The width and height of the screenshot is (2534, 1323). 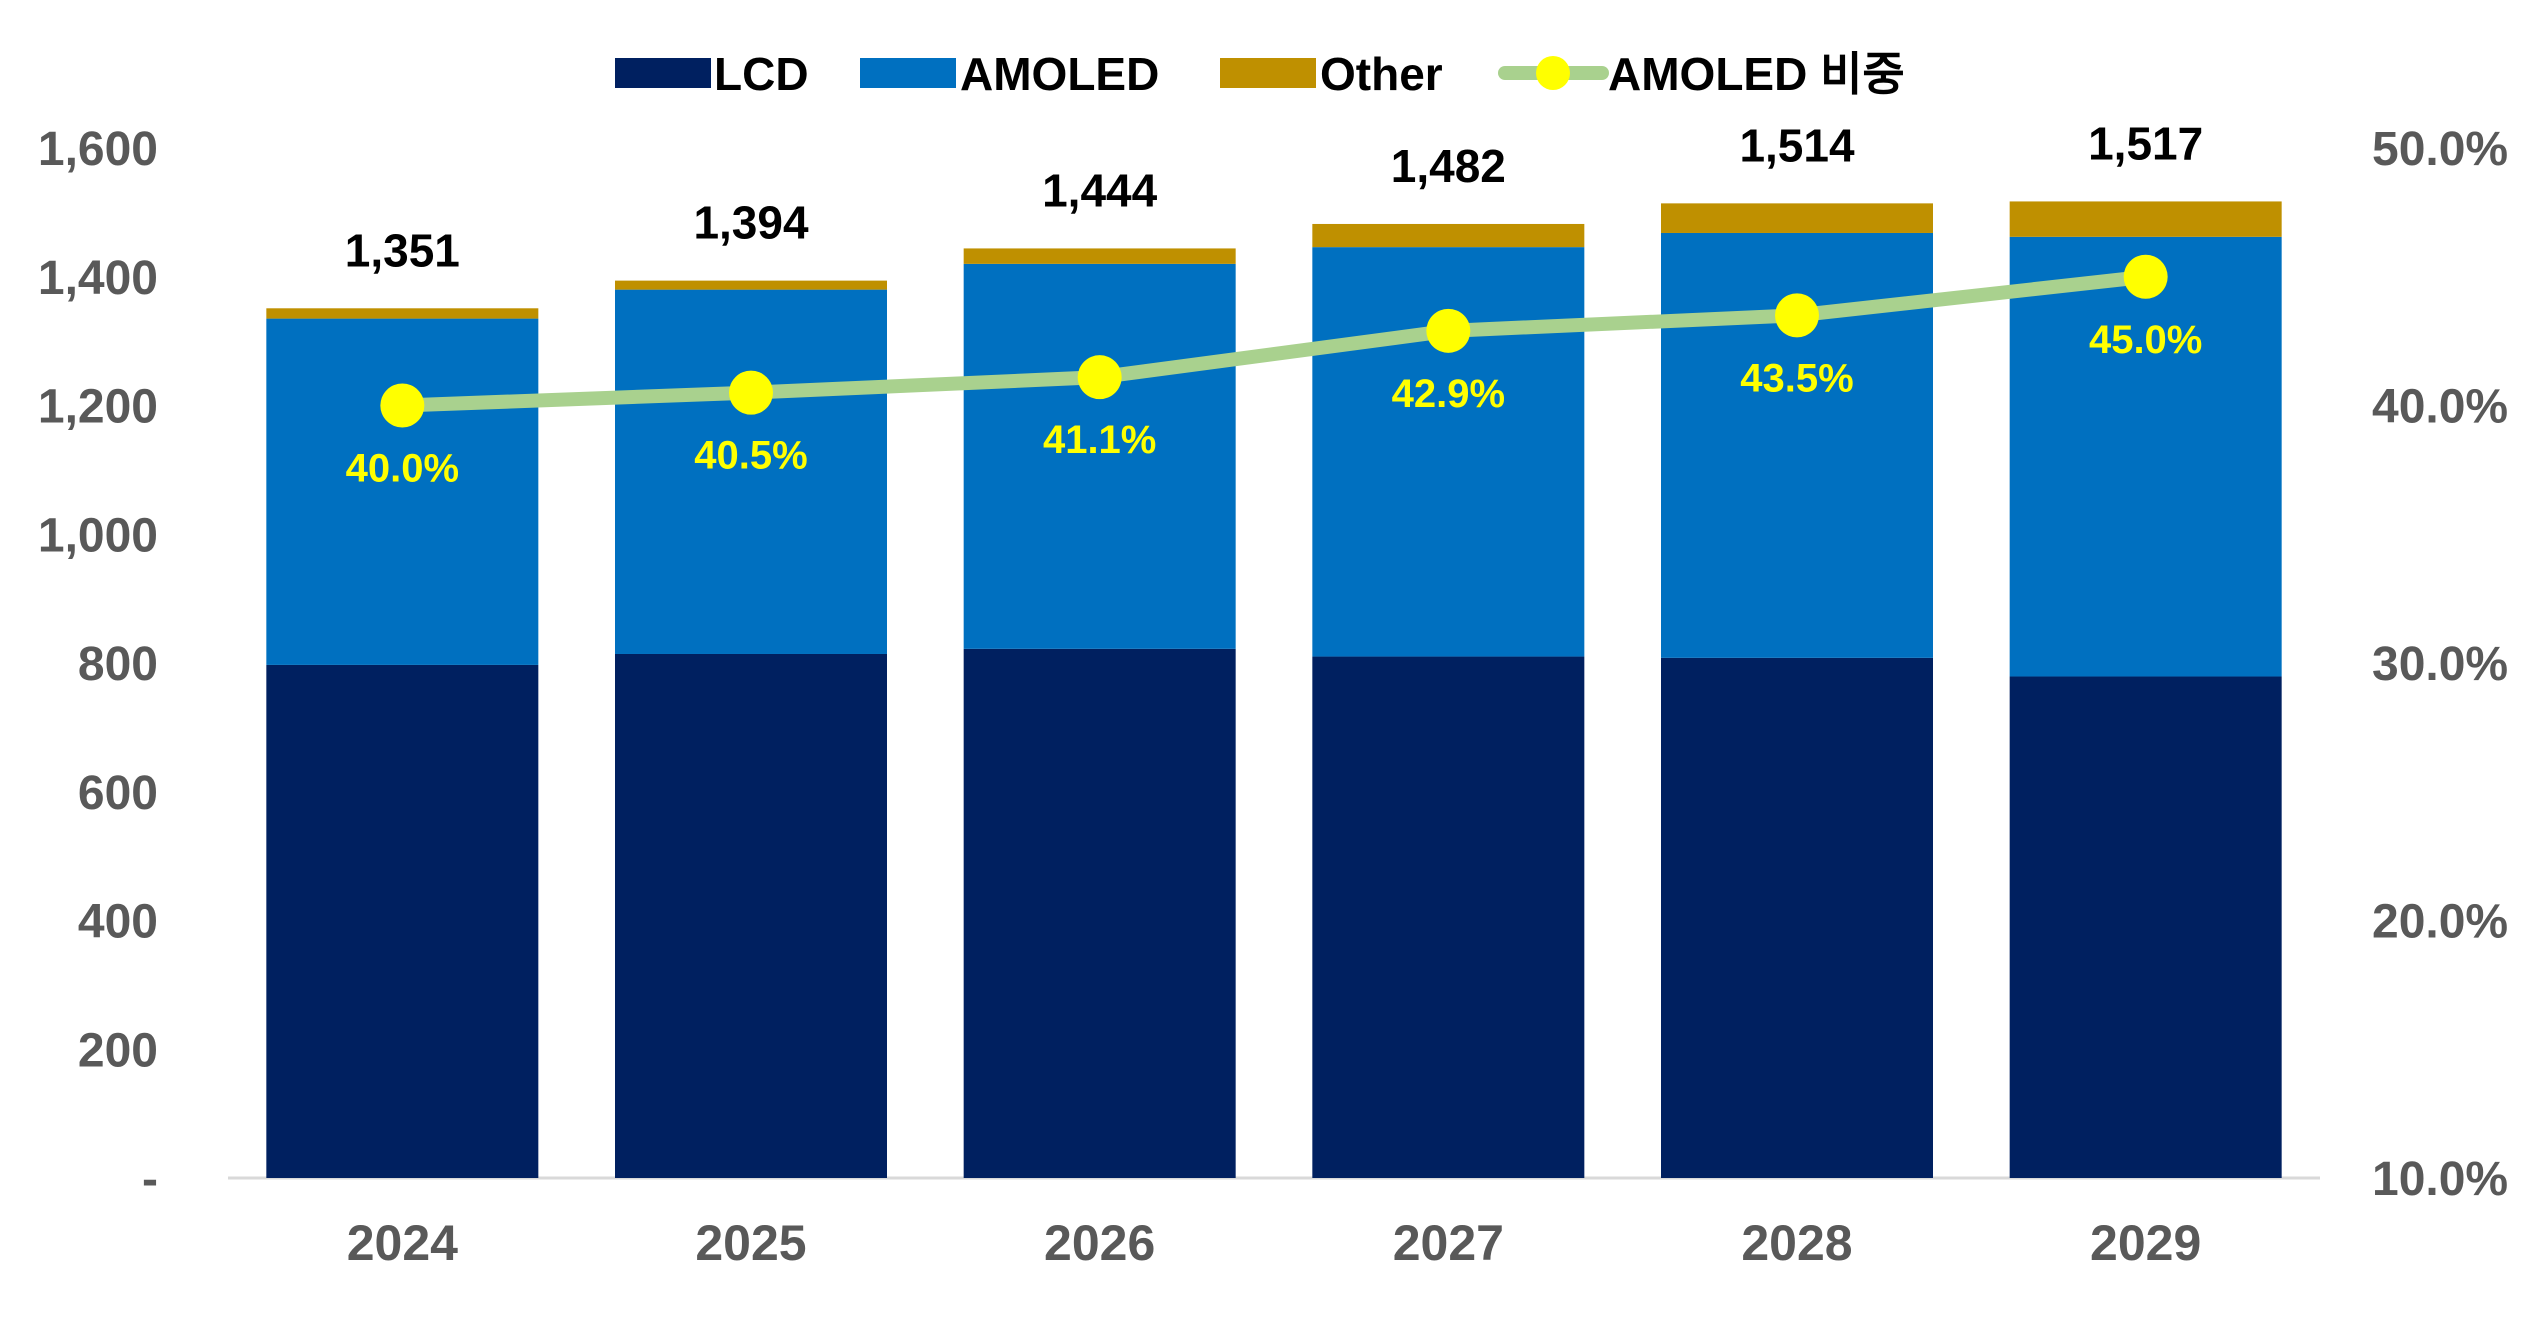 What do you see at coordinates (1100, 190) in the screenshot?
I see `bar-total-label: 1,444` at bounding box center [1100, 190].